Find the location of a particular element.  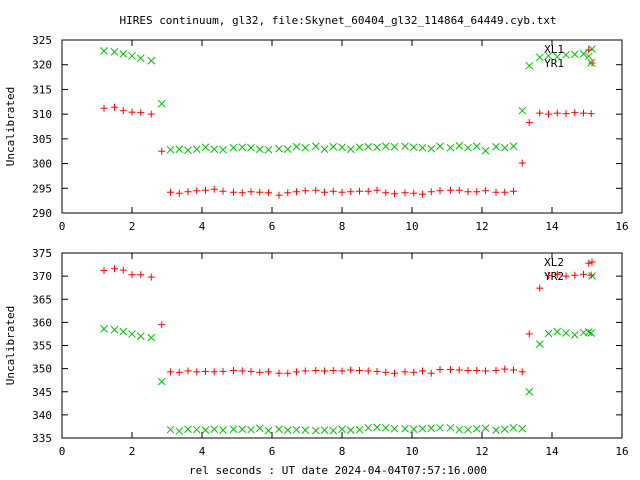

x-tick-label: 4 is located at coordinates (202, 226).